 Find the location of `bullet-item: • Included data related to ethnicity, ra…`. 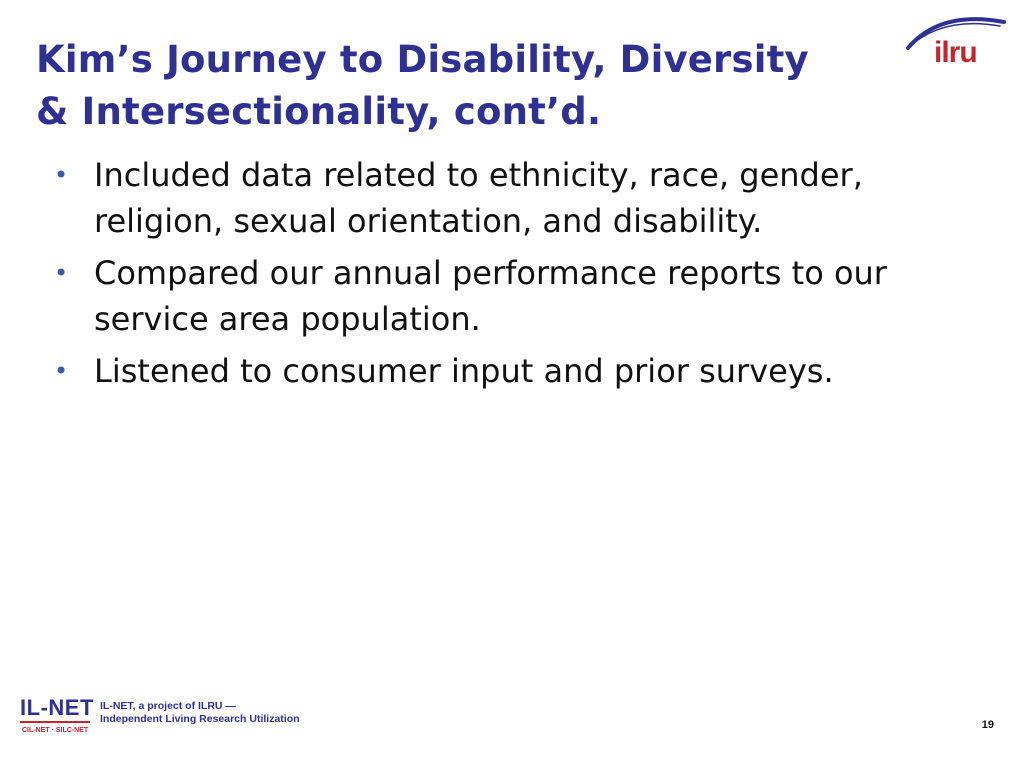

bullet-item: • Included data related to ethnicity, ra… is located at coordinates (522, 198).